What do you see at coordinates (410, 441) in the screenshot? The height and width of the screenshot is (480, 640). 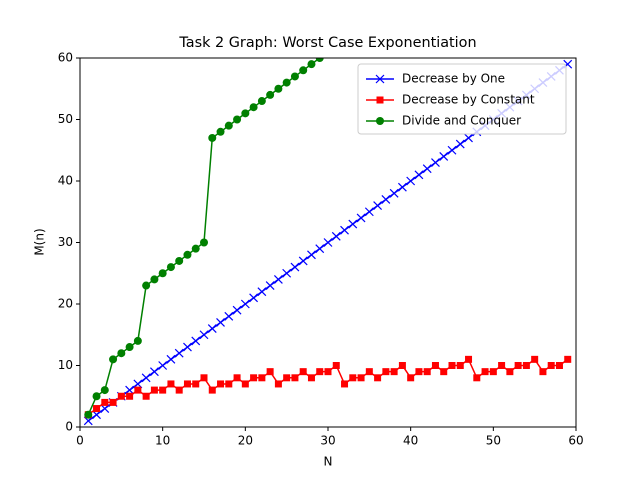 I see `x-tick-label: 40` at bounding box center [410, 441].